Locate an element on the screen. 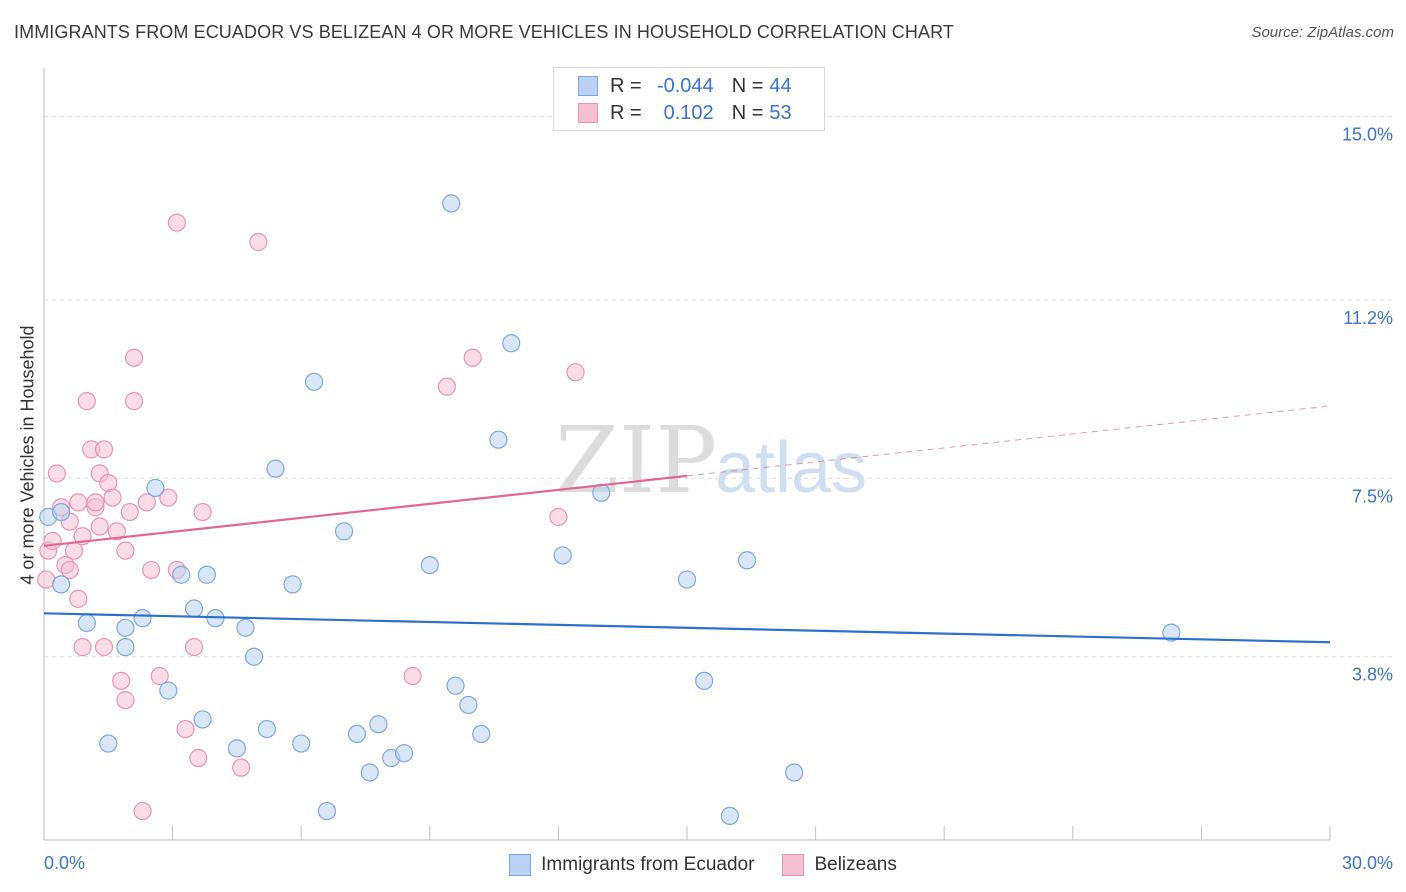  y-tick-label: 15.0% is located at coordinates (1367, 135).